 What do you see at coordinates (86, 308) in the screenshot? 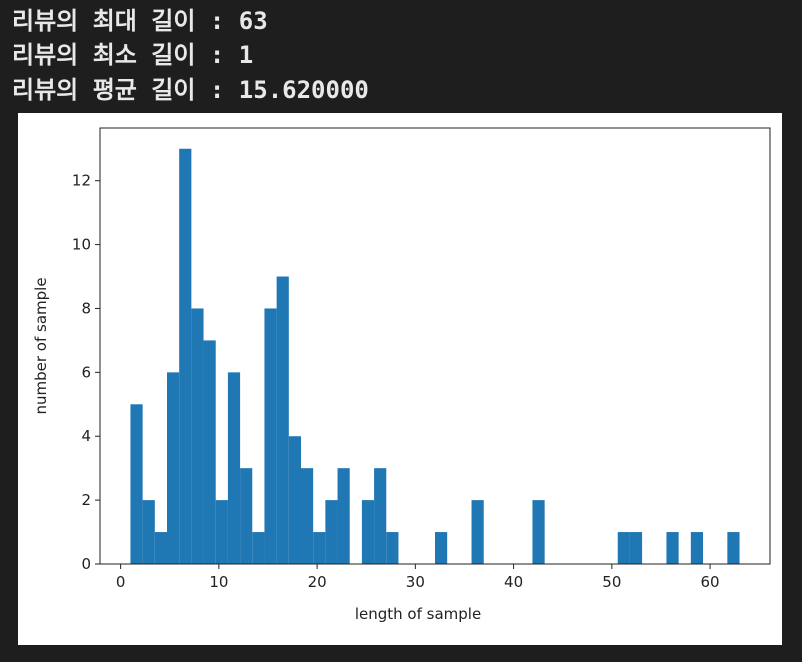
I see `y-tick-label: 8` at bounding box center [86, 308].